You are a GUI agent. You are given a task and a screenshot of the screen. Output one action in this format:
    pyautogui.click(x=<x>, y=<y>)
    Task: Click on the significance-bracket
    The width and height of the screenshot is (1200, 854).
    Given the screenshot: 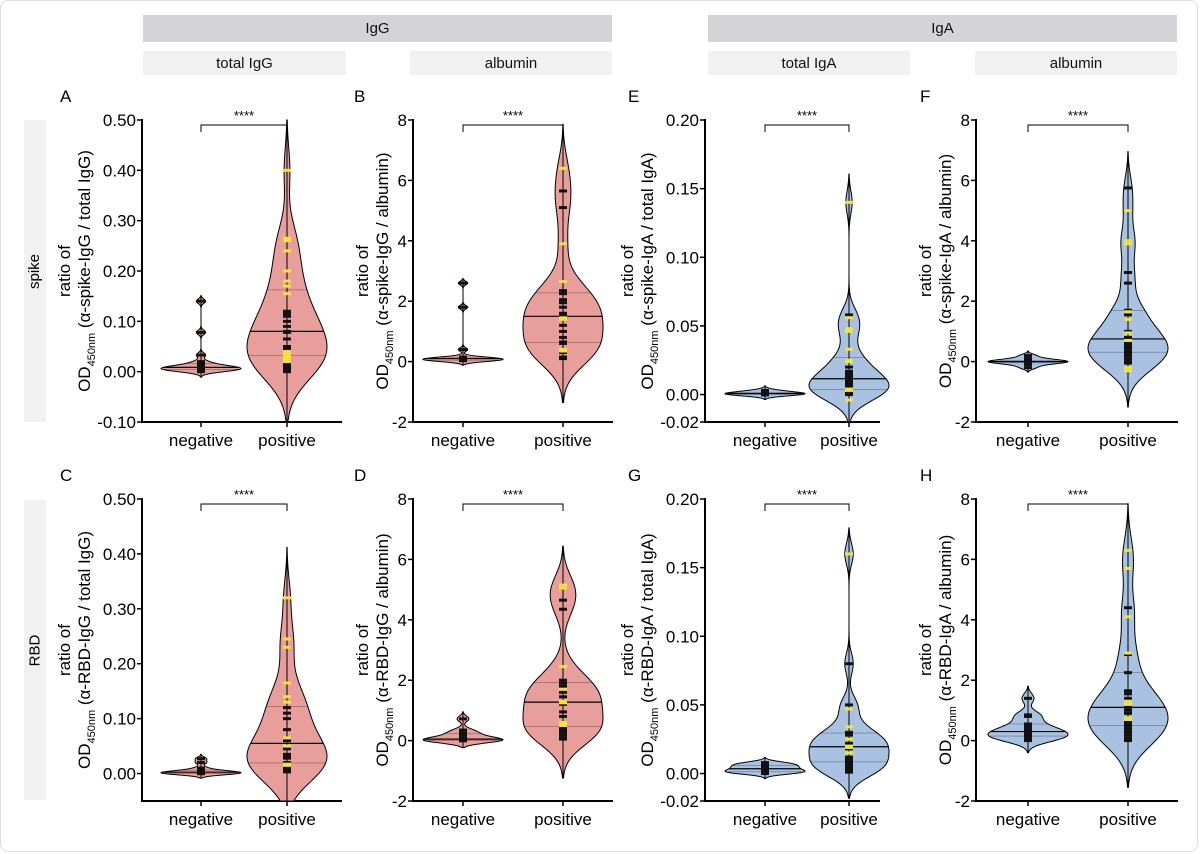 What is the action you would take?
    pyautogui.click(x=513, y=128)
    